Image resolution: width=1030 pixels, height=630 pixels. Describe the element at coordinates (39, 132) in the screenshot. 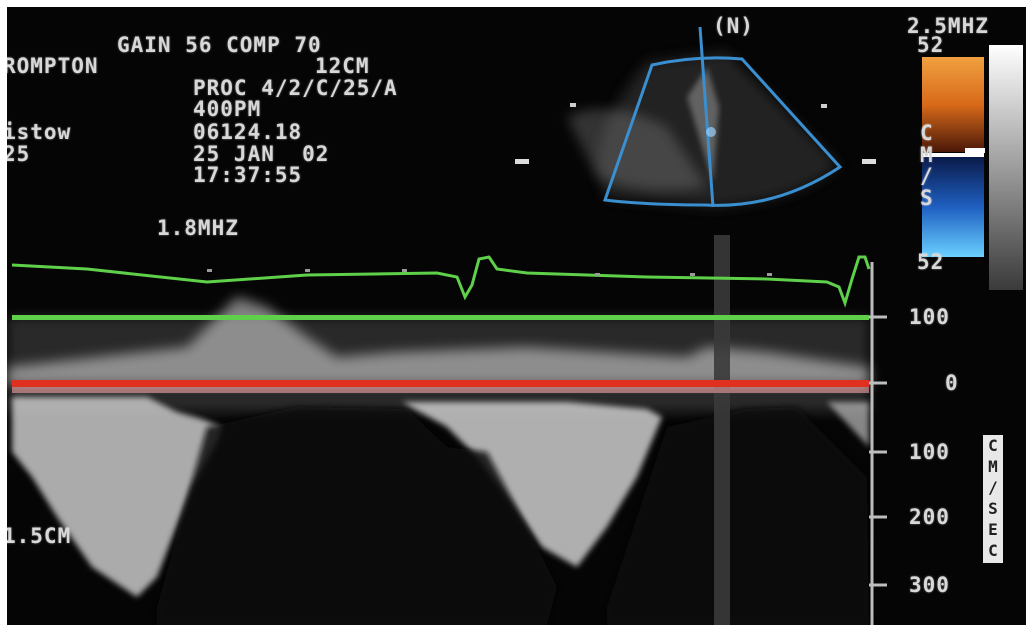

I see `hospital-label: istow` at that location.